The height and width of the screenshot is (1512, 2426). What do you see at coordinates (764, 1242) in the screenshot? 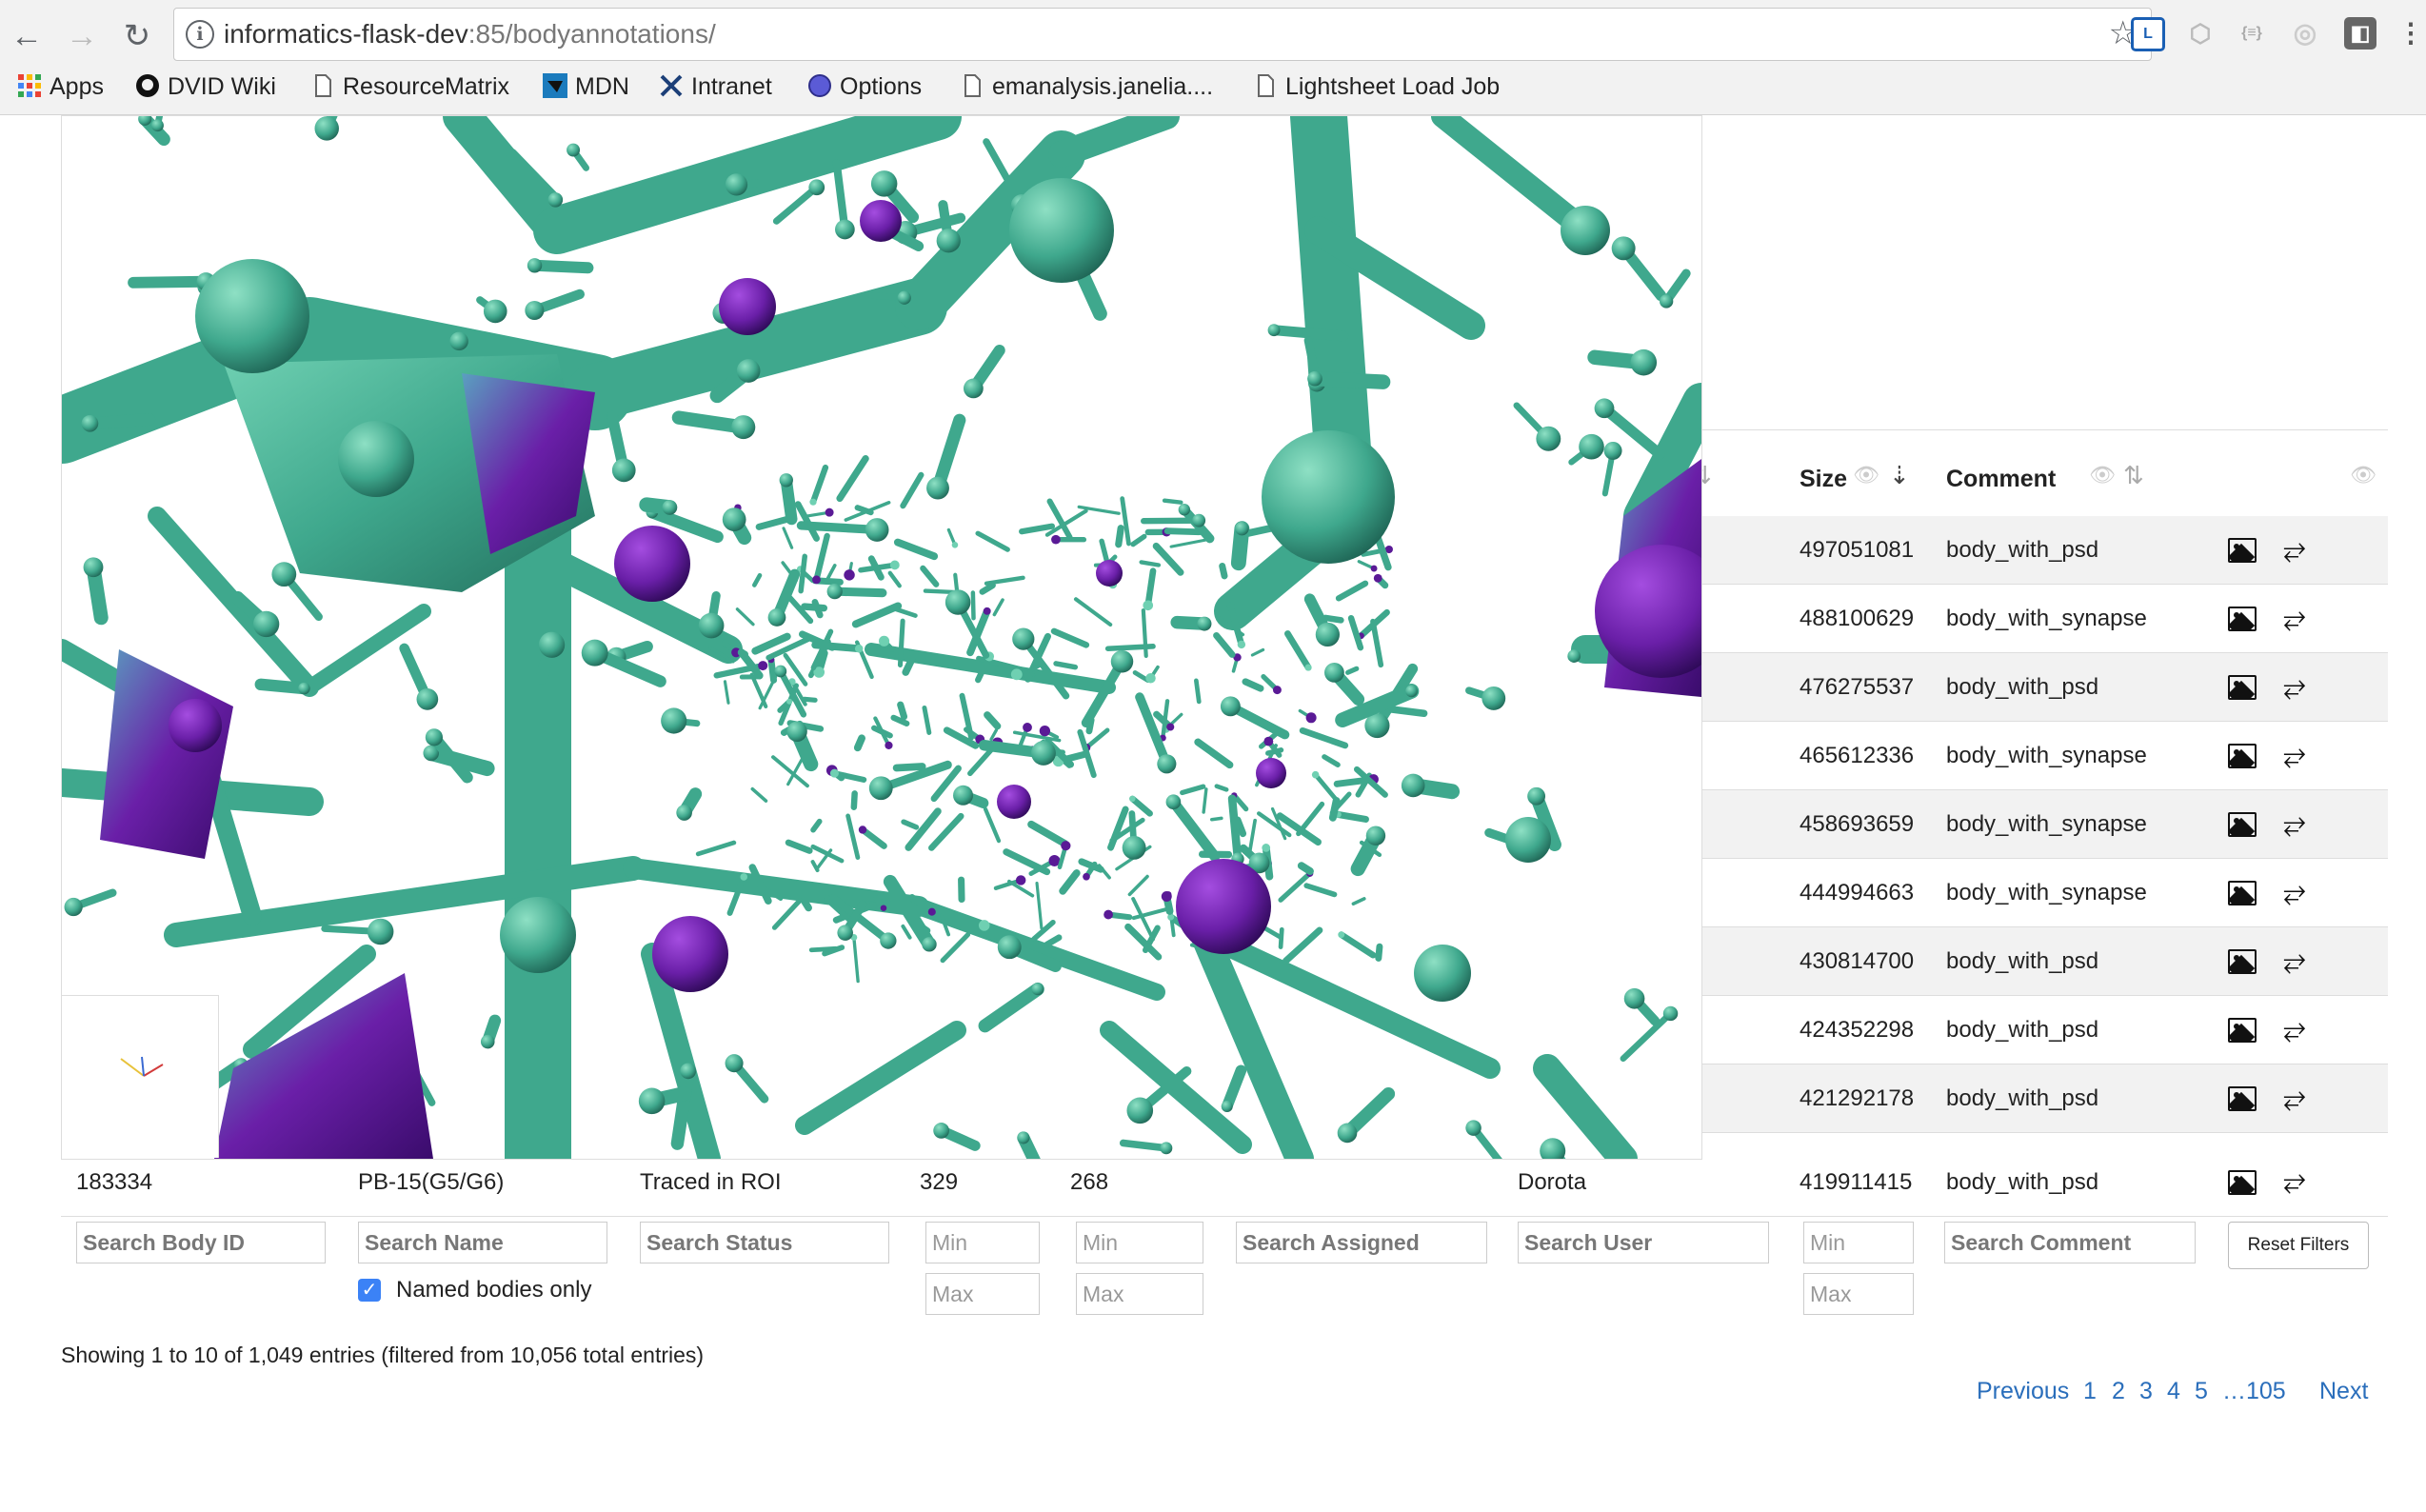
I see `search-status-input` at bounding box center [764, 1242].